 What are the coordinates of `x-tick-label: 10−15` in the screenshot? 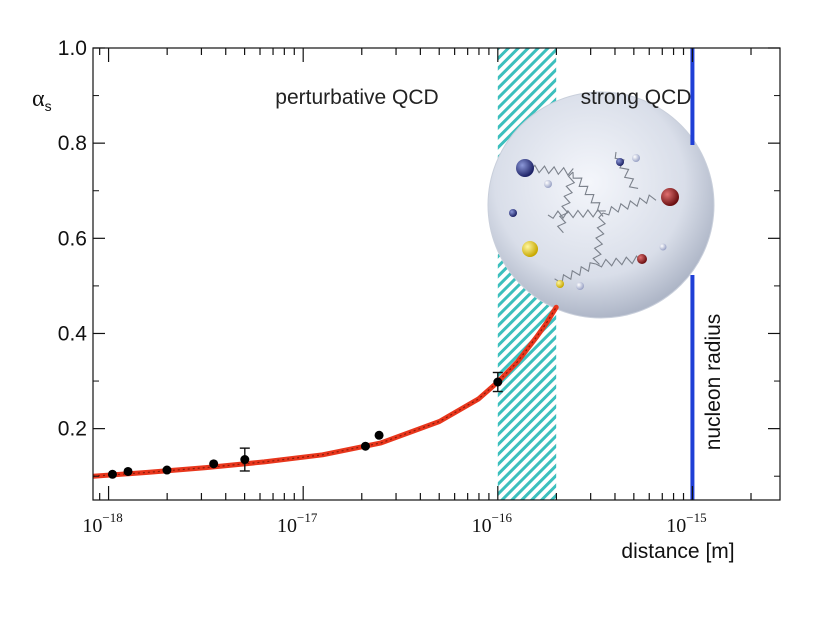 It's located at (686, 523).